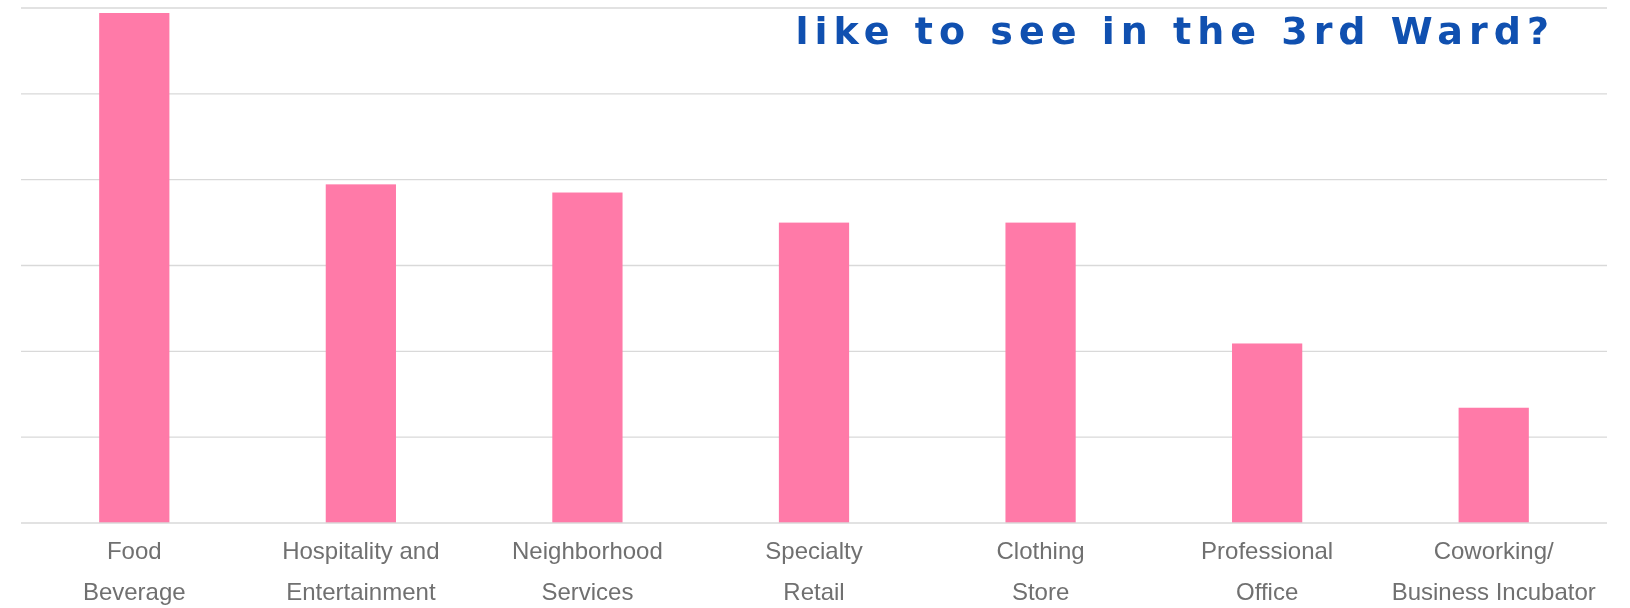  I want to click on x-tick-label: Professional Office, so click(1267, 571).